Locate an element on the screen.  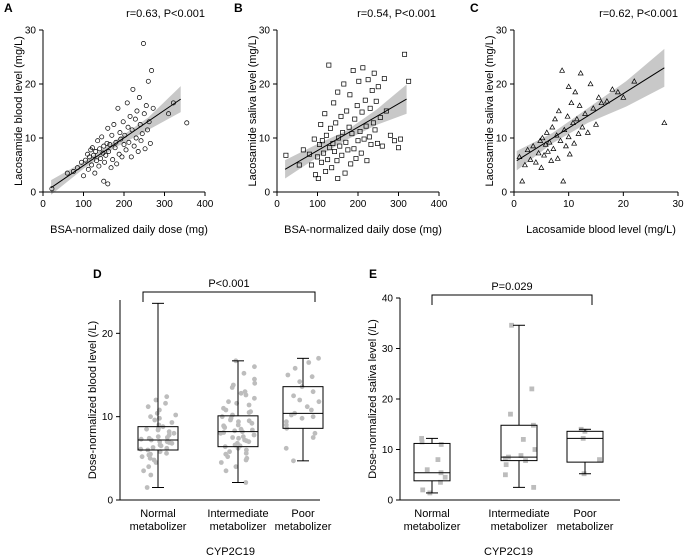
x-axis-label: Lacosamide blood level (mg/L) is located at coordinates (601, 230).